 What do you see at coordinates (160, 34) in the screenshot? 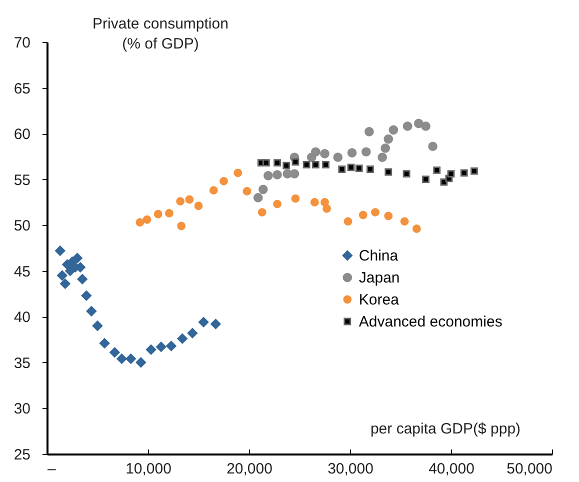
I see `y-axis-title: Private consumption (% of GDP)` at bounding box center [160, 34].